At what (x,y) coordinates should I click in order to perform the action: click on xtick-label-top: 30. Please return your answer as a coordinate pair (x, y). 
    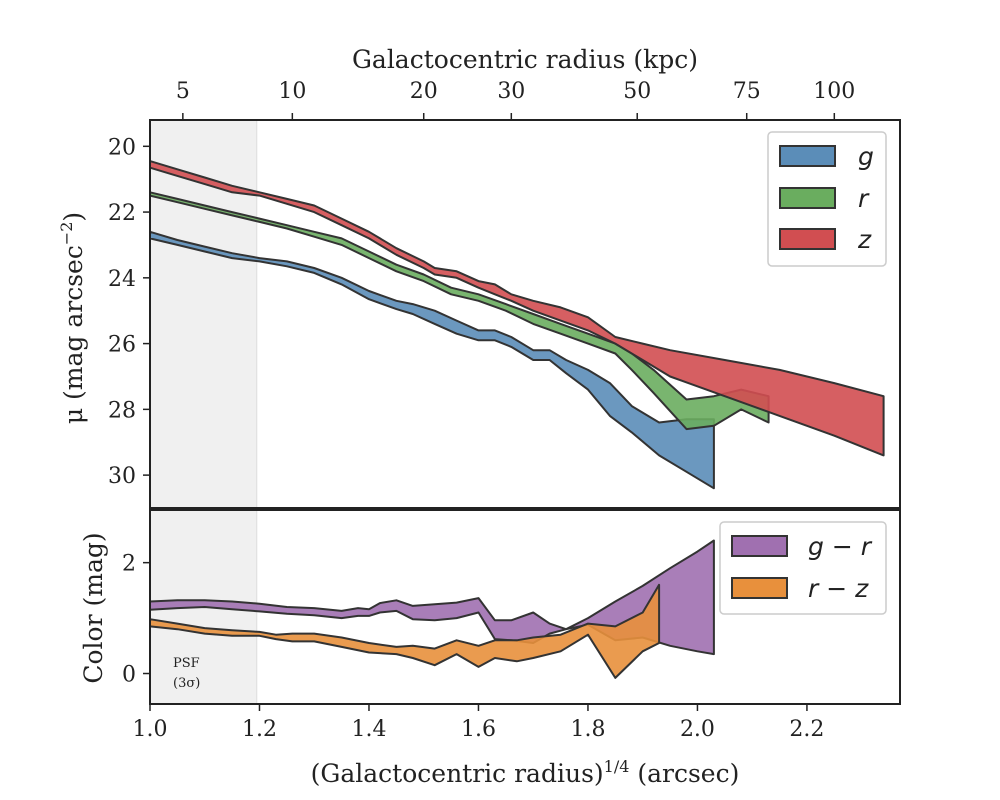
    Looking at the image, I should click on (511, 91).